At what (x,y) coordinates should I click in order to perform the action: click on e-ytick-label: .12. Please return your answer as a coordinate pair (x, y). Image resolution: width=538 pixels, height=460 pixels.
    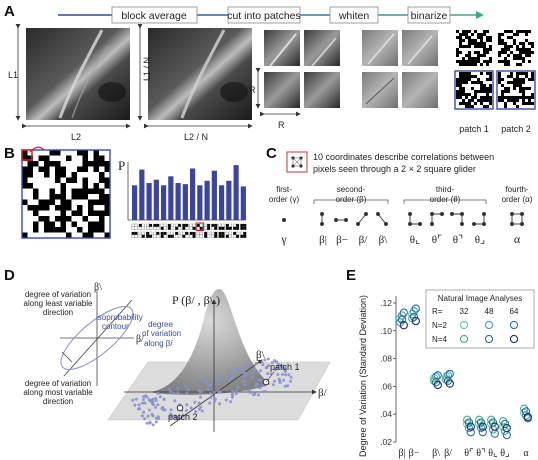
    Looking at the image, I should click on (386, 303).